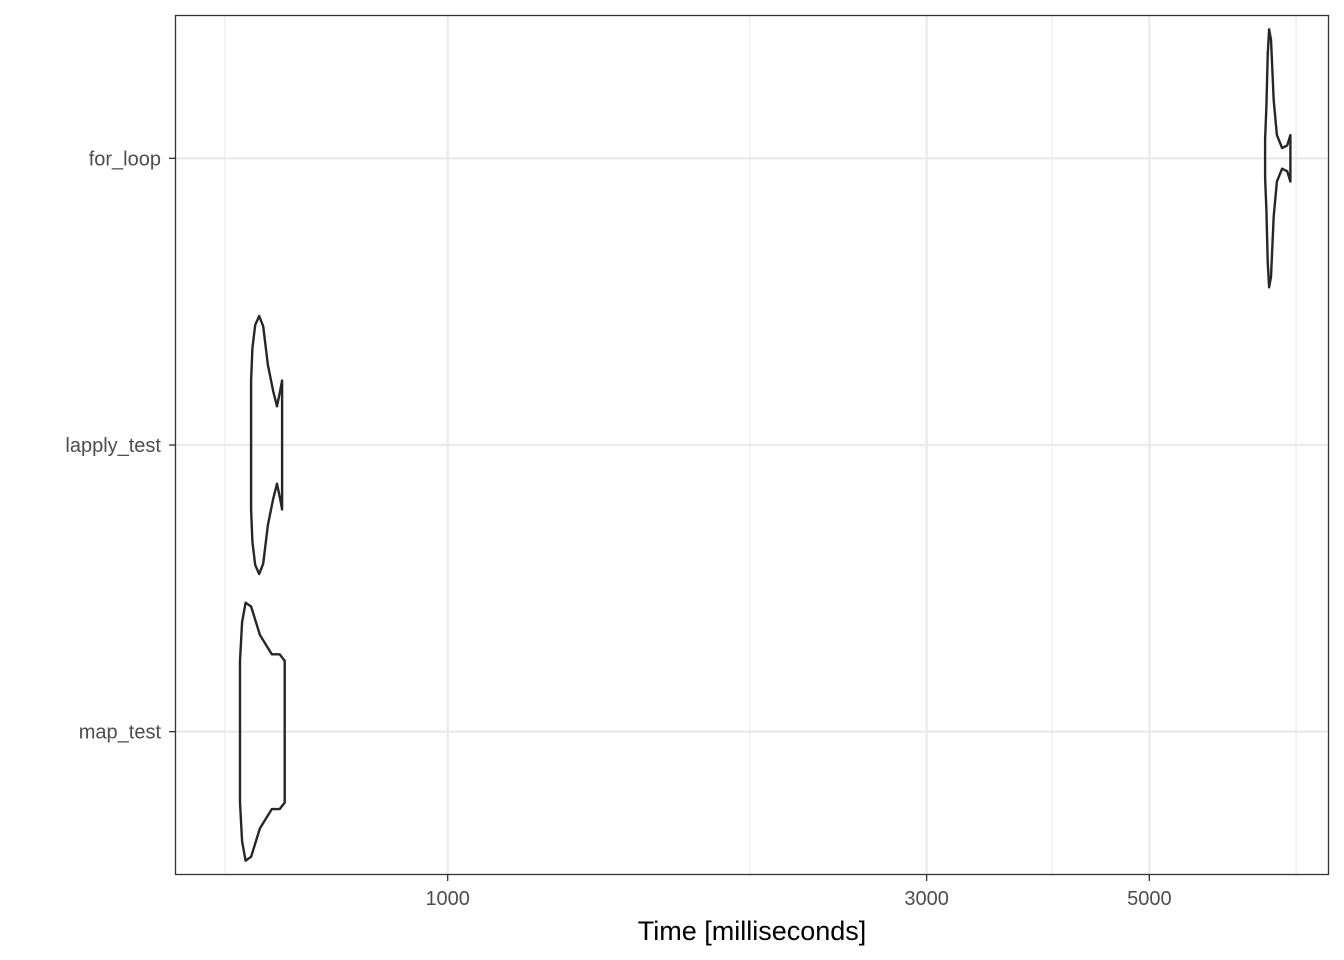 Image resolution: width=1344 pixels, height=960 pixels. What do you see at coordinates (926, 899) in the screenshot?
I see `x-tick-label: 3000` at bounding box center [926, 899].